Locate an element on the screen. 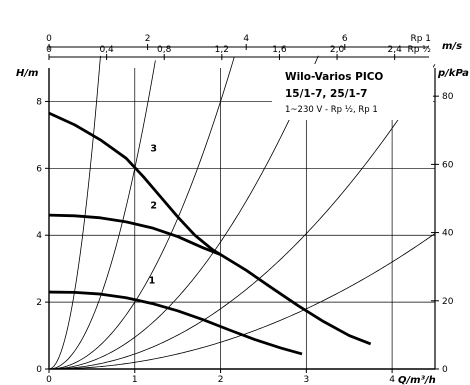 This screenshot has height=385, width=470. top-rphalf-tick-label-2: 0,8 is located at coordinates (164, 50).